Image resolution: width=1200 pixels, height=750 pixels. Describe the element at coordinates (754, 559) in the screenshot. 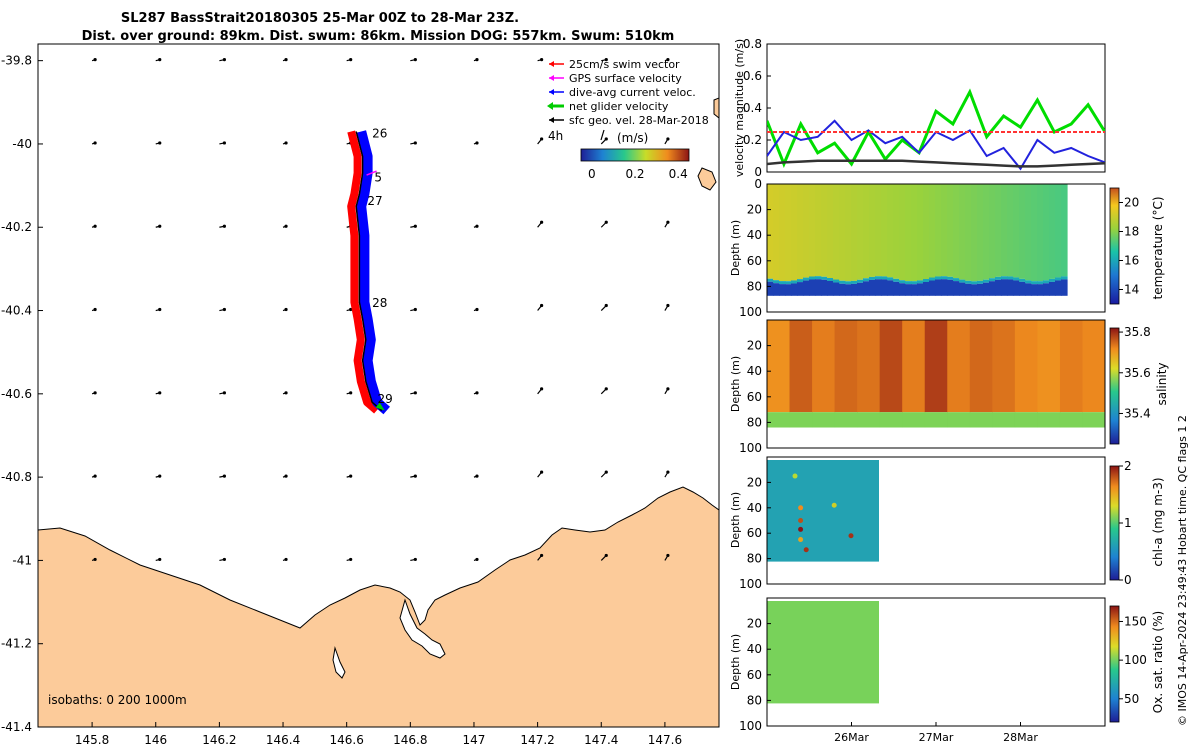

I see `depth-tick-label: 80` at that location.